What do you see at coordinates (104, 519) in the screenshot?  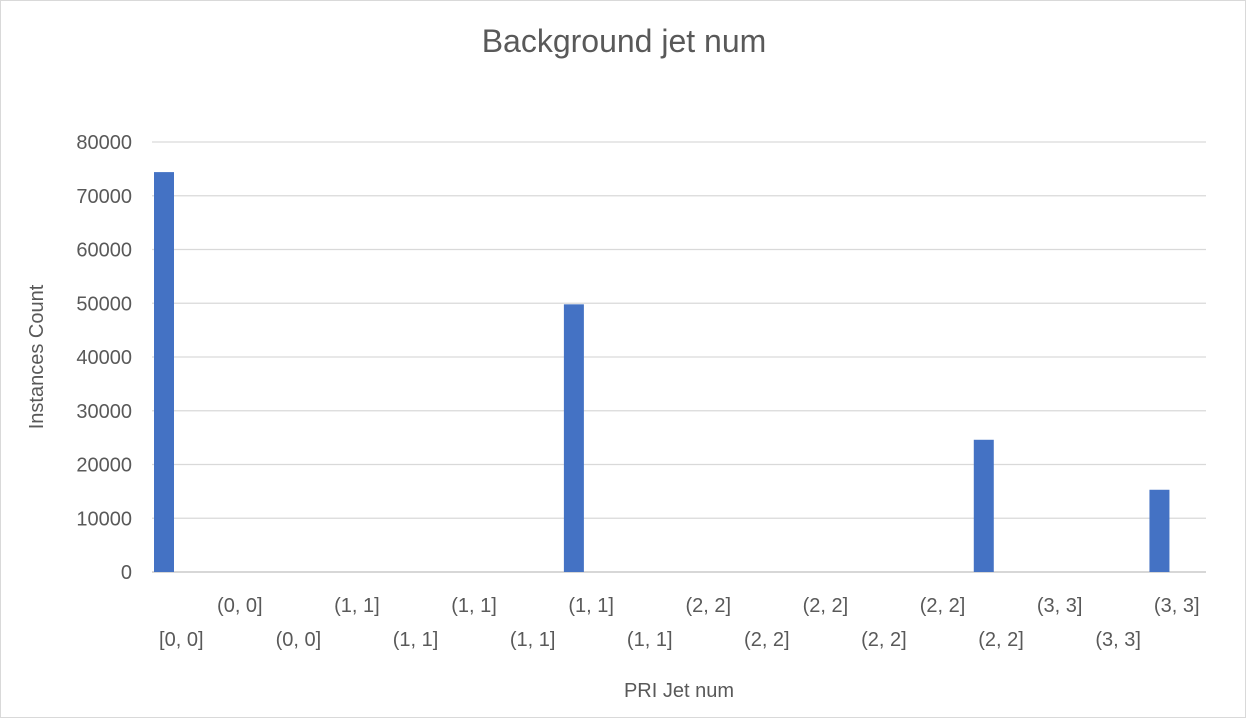 I see `y-tick-label: 10000` at bounding box center [104, 519].